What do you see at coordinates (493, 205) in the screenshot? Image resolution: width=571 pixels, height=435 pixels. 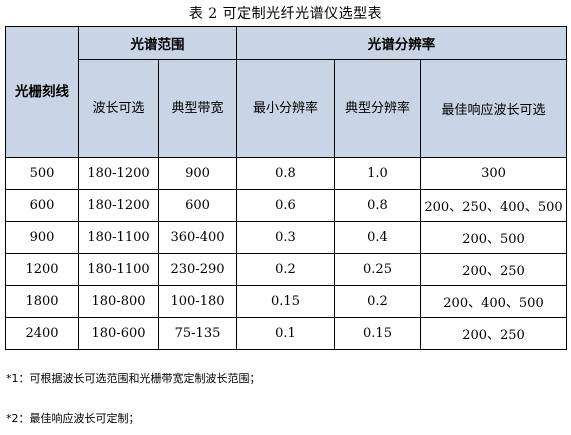 I see `cell-best-response: 200、250、400、500` at bounding box center [493, 205].